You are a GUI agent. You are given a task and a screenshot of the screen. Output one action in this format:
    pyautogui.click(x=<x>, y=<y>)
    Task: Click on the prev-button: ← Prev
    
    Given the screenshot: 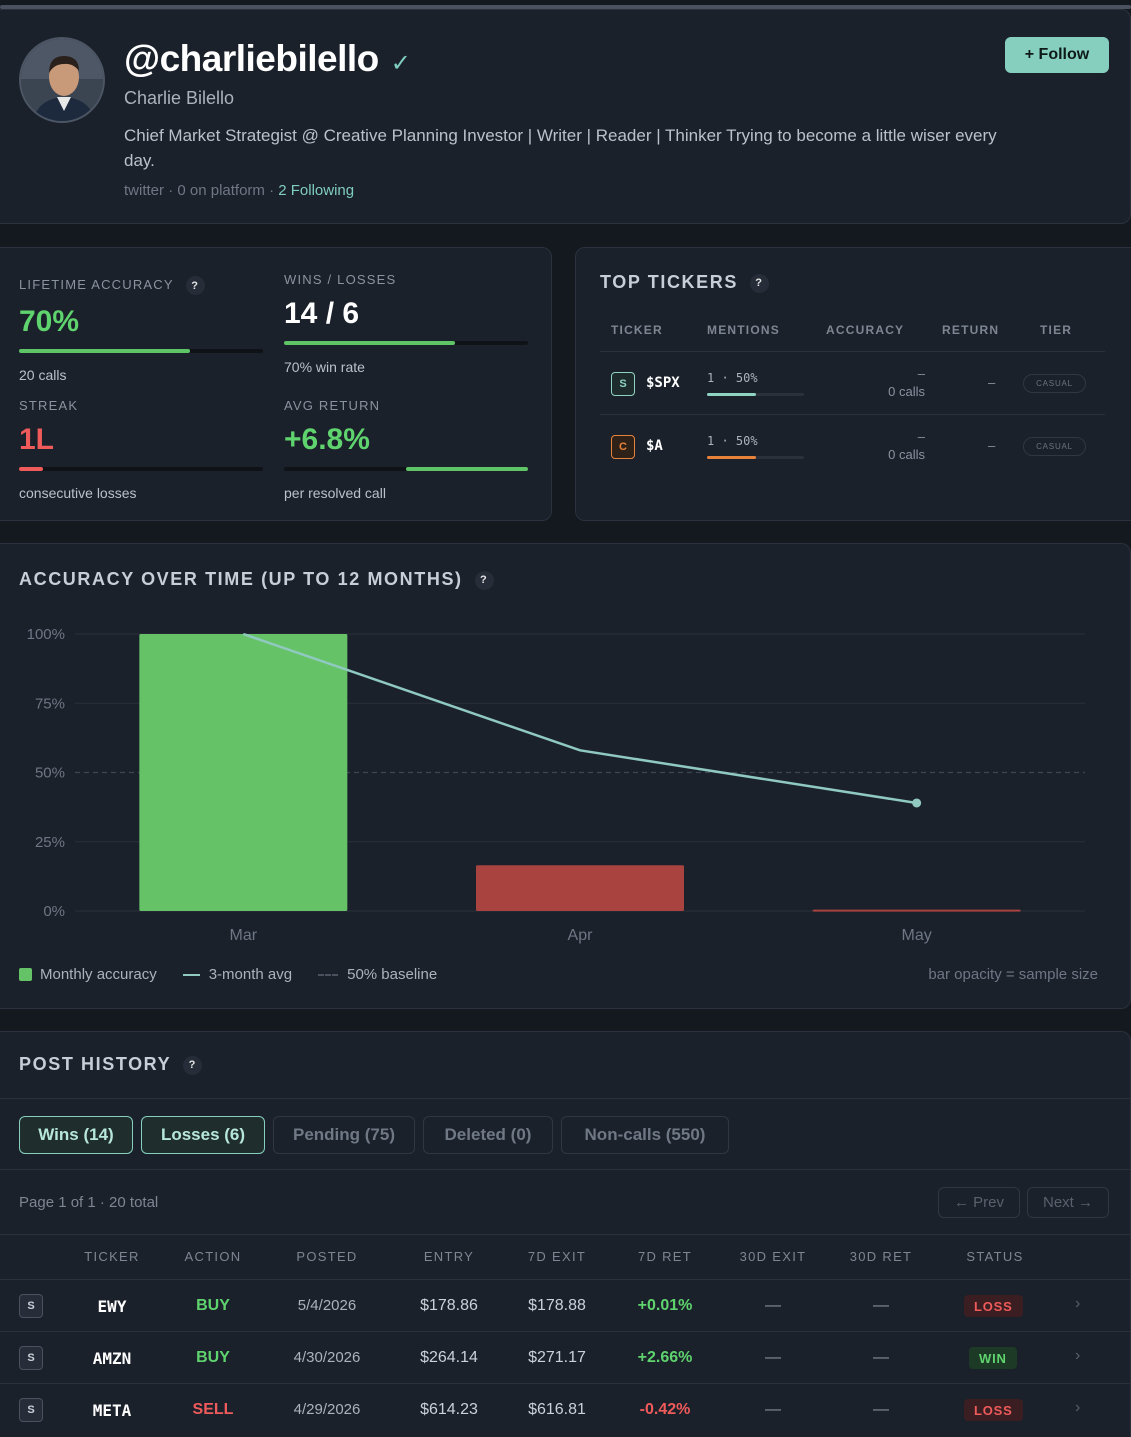 What is the action you would take?
    pyautogui.click(x=979, y=1202)
    